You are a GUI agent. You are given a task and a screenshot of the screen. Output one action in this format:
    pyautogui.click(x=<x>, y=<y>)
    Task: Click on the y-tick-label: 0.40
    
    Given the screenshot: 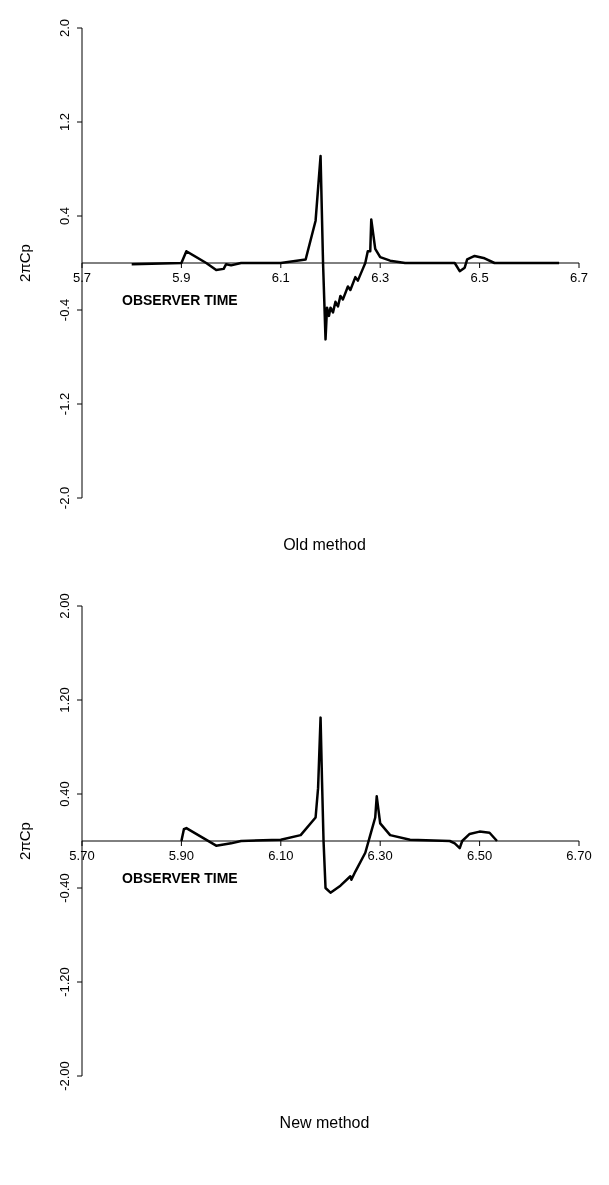 What is the action you would take?
    pyautogui.click(x=64, y=794)
    